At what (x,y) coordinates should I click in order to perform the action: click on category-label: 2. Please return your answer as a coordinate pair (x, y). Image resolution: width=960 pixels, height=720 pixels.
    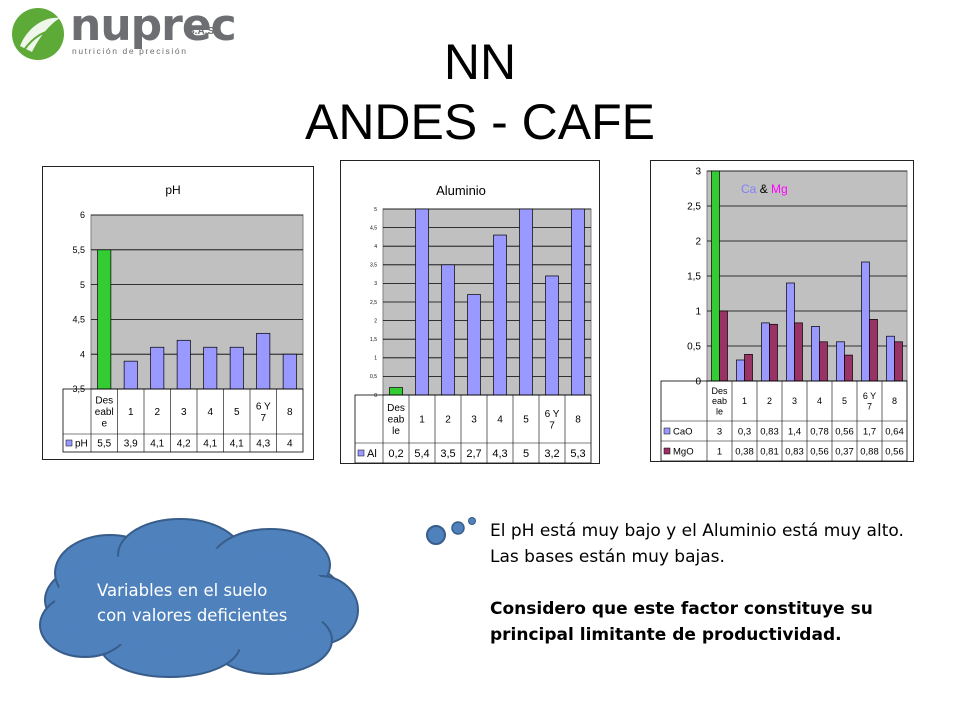
    Looking at the image, I should click on (769, 401).